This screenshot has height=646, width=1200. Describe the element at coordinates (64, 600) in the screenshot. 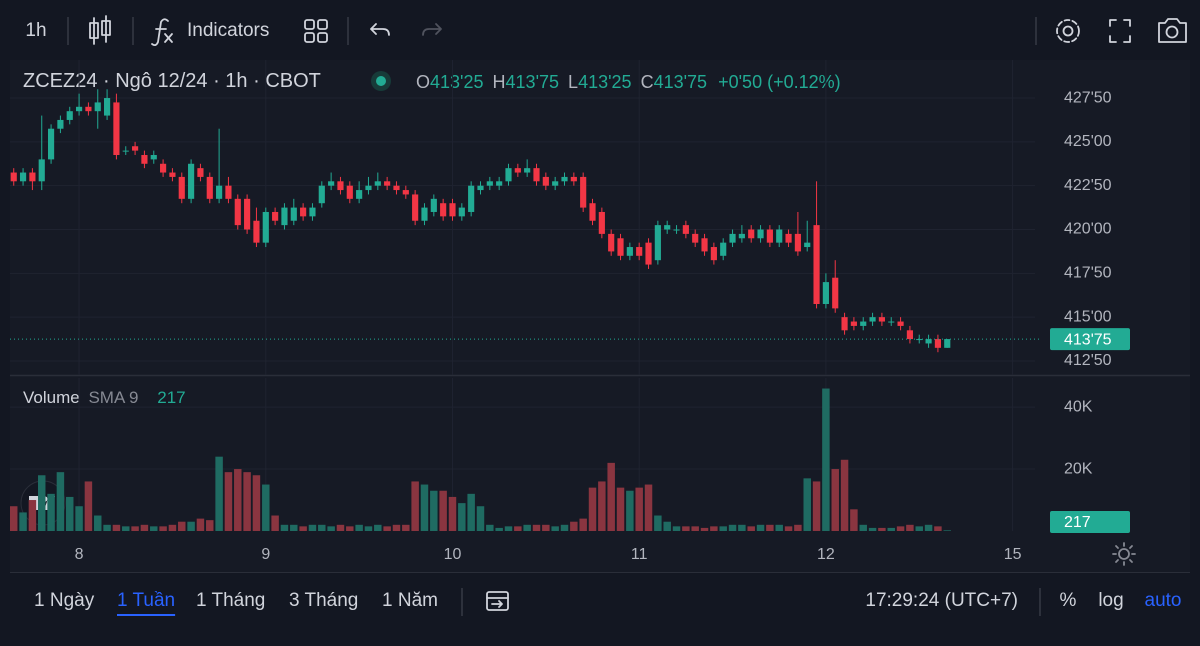

I see `range-button: 1 Ngày` at that location.